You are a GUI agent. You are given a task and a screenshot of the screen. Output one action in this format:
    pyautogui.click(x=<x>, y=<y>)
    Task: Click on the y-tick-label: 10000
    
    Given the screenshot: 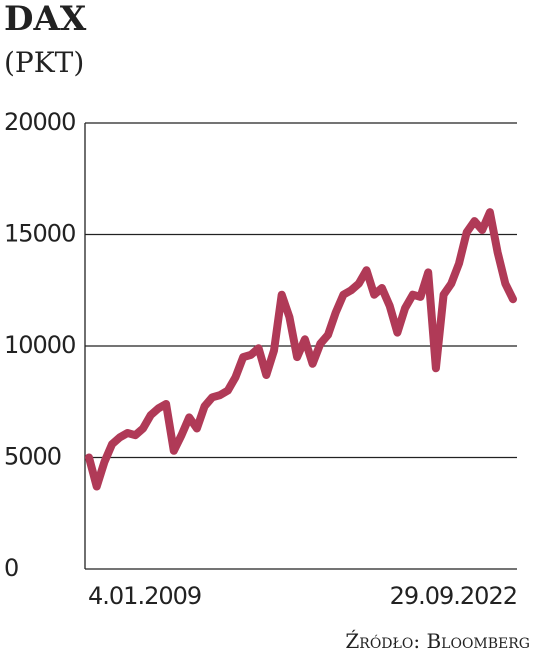 What is the action you would take?
    pyautogui.click(x=39, y=345)
    